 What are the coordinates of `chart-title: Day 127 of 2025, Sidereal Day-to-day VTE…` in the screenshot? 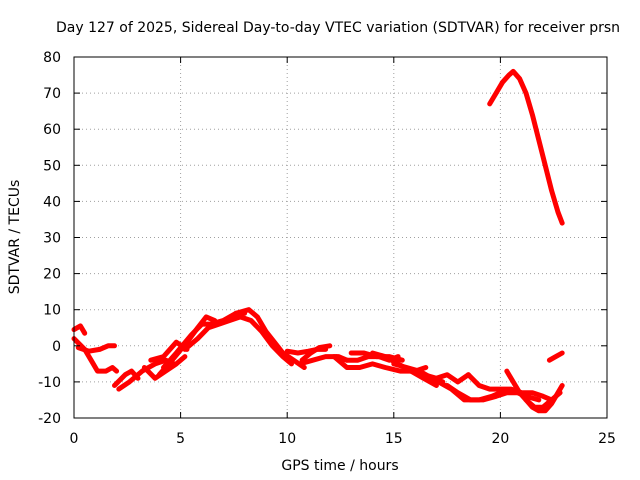 It's located at (338, 28).